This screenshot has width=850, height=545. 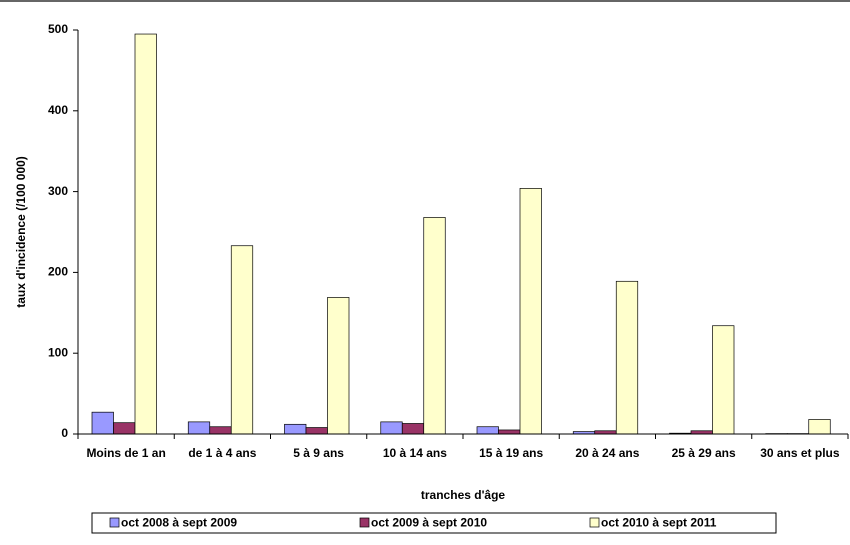 I want to click on y-axis-label: taux d'incidence (/100 000), so click(x=21, y=232).